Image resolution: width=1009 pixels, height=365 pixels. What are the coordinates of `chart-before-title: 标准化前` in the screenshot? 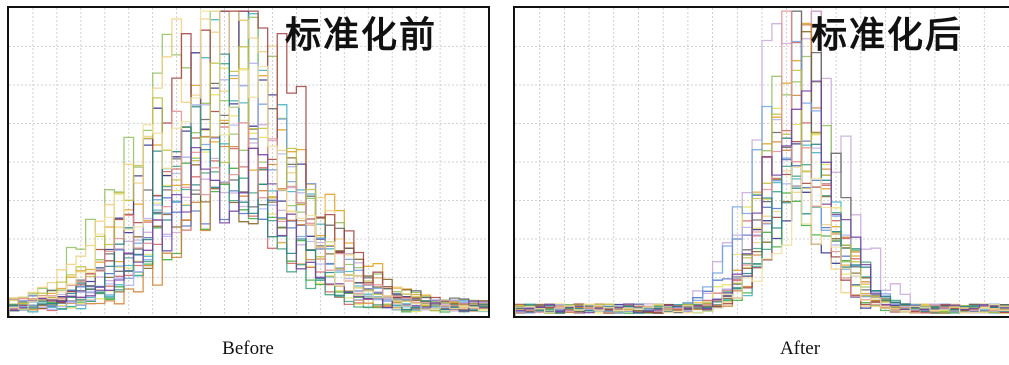 It's located at (361, 35).